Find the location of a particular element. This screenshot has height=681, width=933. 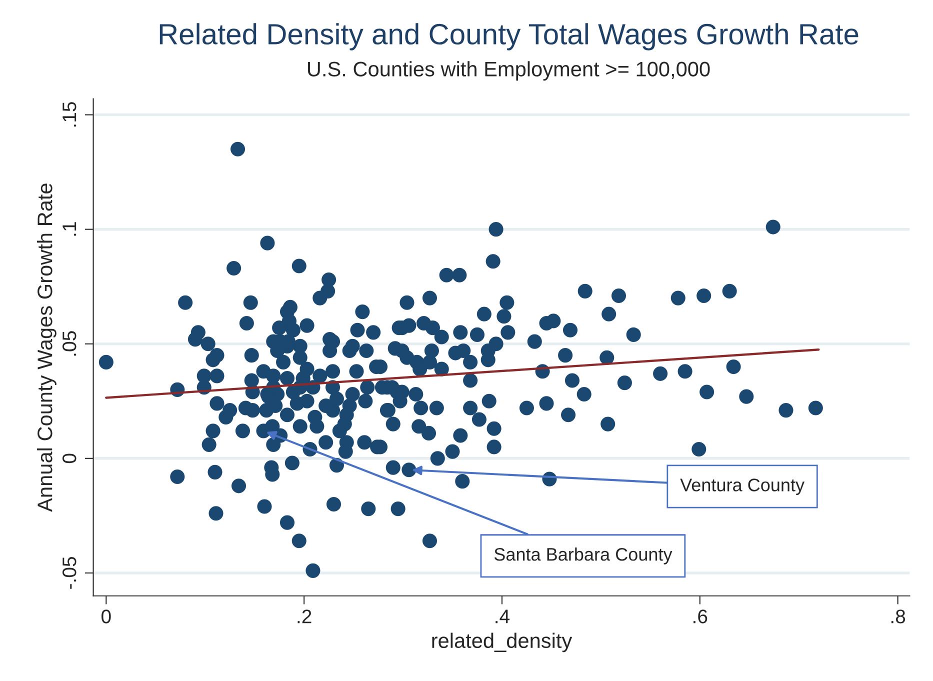

y-tick-label: 0 is located at coordinates (69, 459).